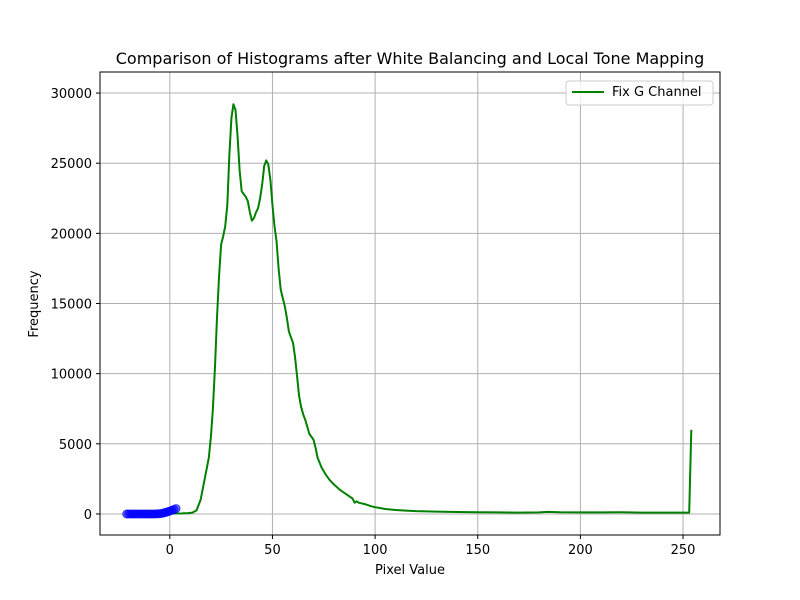 Image resolution: width=800 pixels, height=600 pixels. What do you see at coordinates (410, 570) in the screenshot?
I see `x-axis-label: Pixel Value` at bounding box center [410, 570].